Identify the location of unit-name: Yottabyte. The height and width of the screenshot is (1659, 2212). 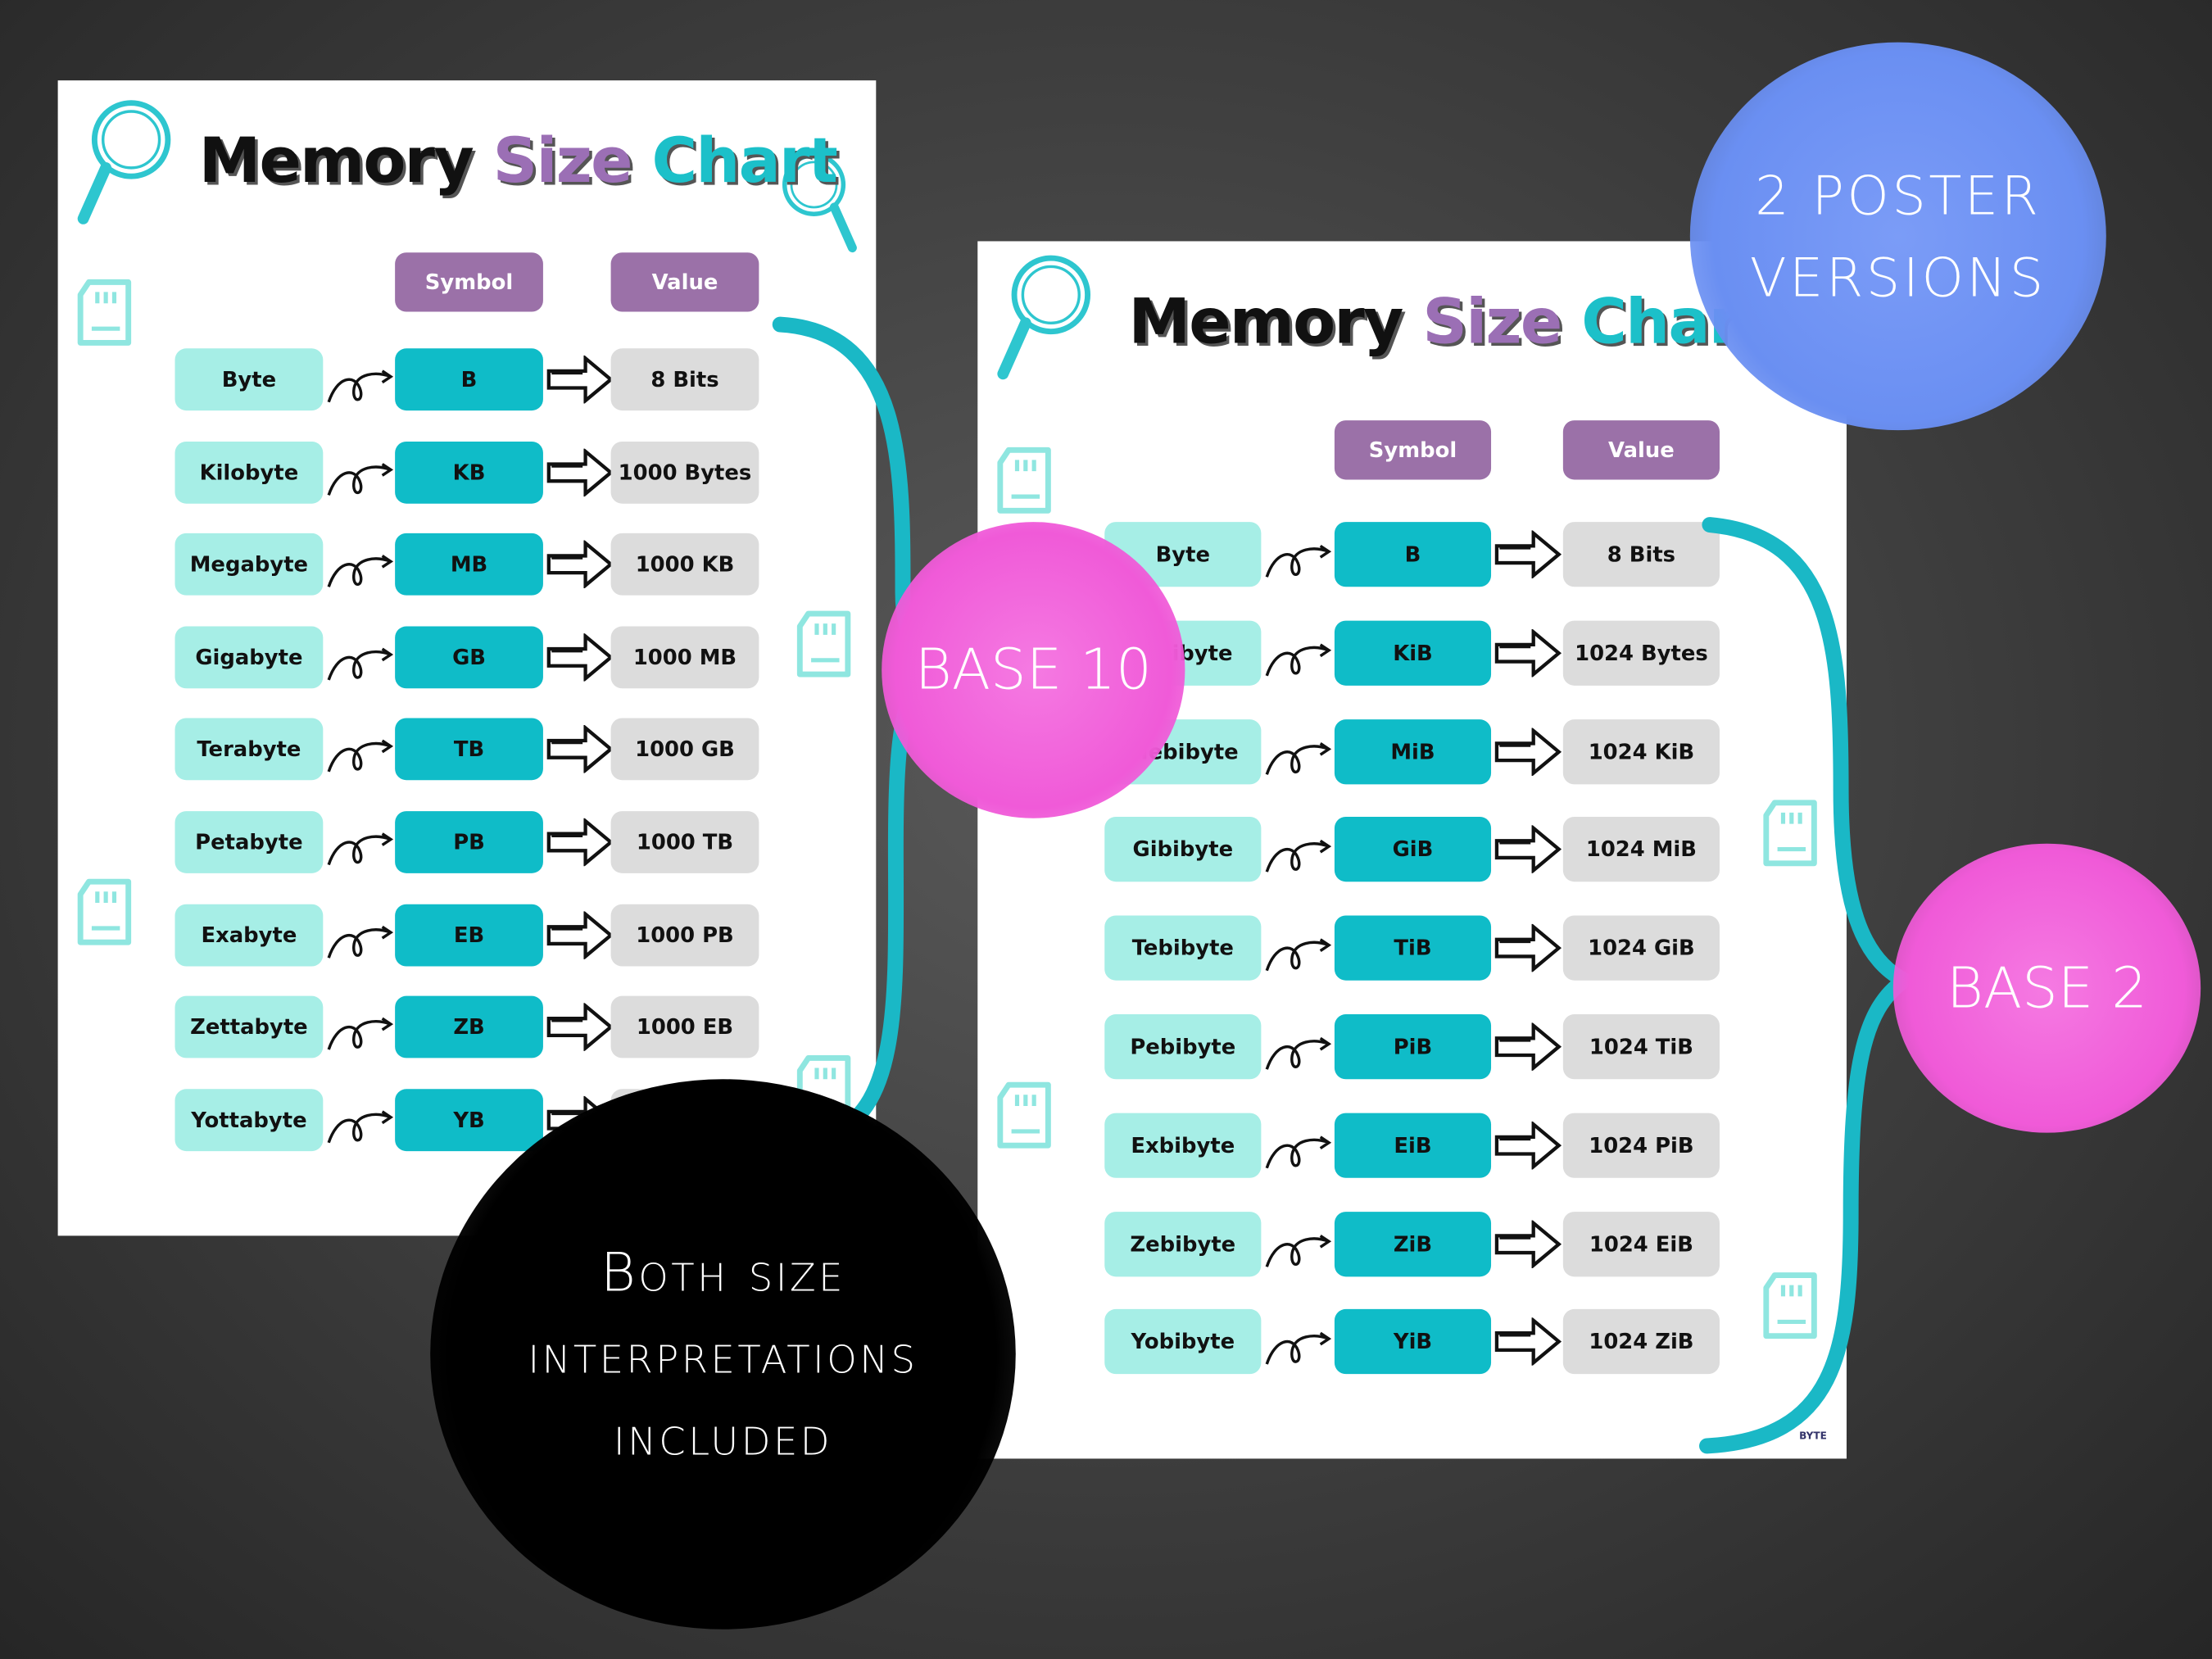
(249, 1119).